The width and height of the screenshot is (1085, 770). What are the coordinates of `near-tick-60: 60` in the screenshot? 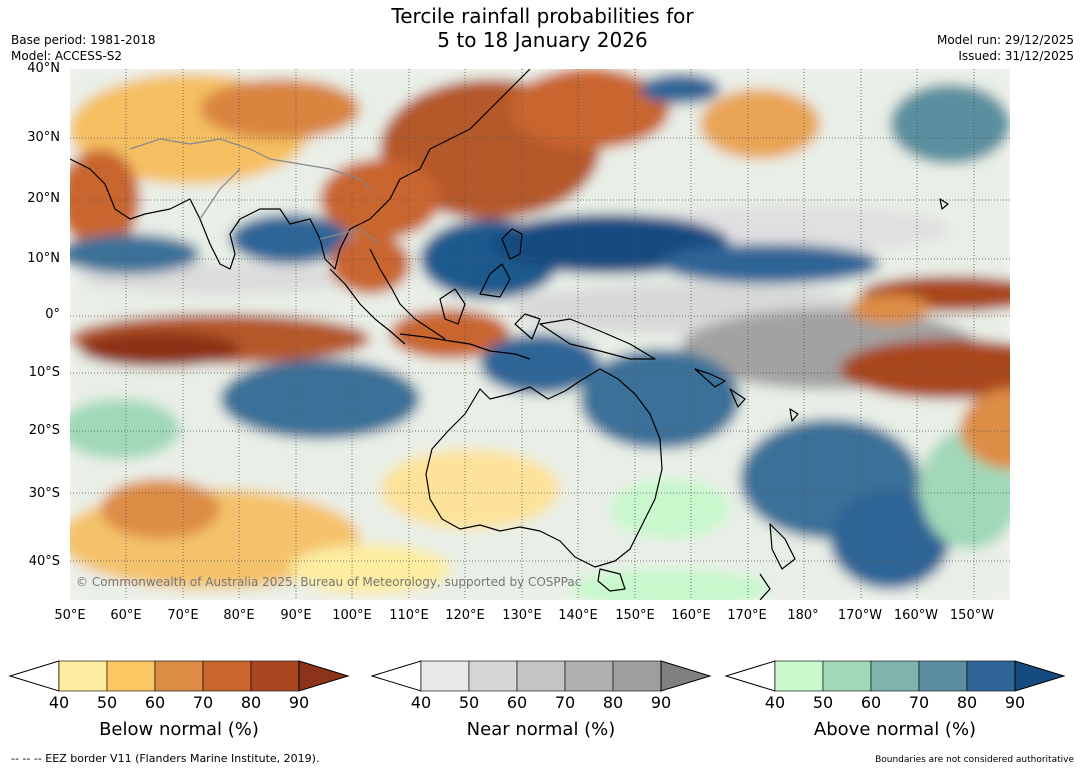 It's located at (517, 702).